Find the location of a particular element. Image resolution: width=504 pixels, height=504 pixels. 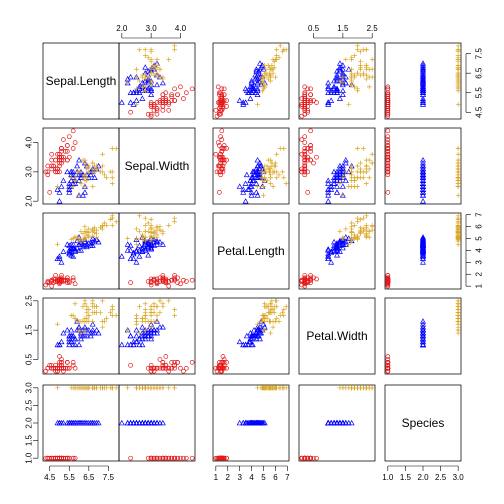

tick-label: 6 is located at coordinates (479, 226).